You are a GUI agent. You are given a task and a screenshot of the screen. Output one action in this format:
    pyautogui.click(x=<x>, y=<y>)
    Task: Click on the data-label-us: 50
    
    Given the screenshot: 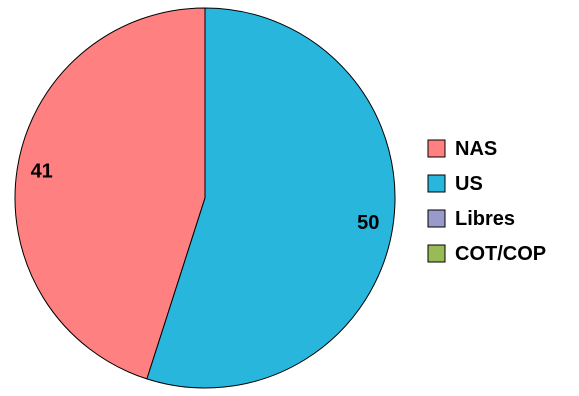 What is the action you would take?
    pyautogui.click(x=368, y=223)
    